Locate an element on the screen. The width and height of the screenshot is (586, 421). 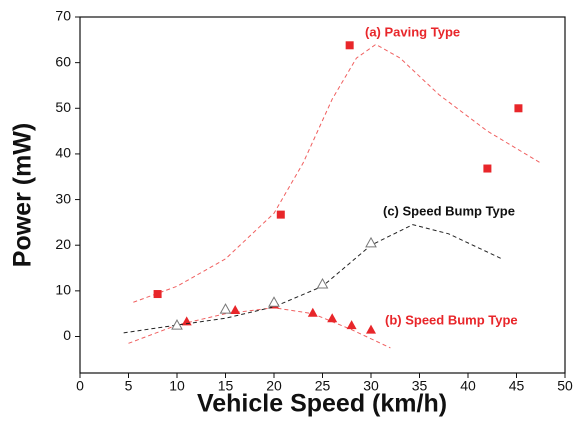
y-tick-label: 40 is located at coordinates (63, 153).